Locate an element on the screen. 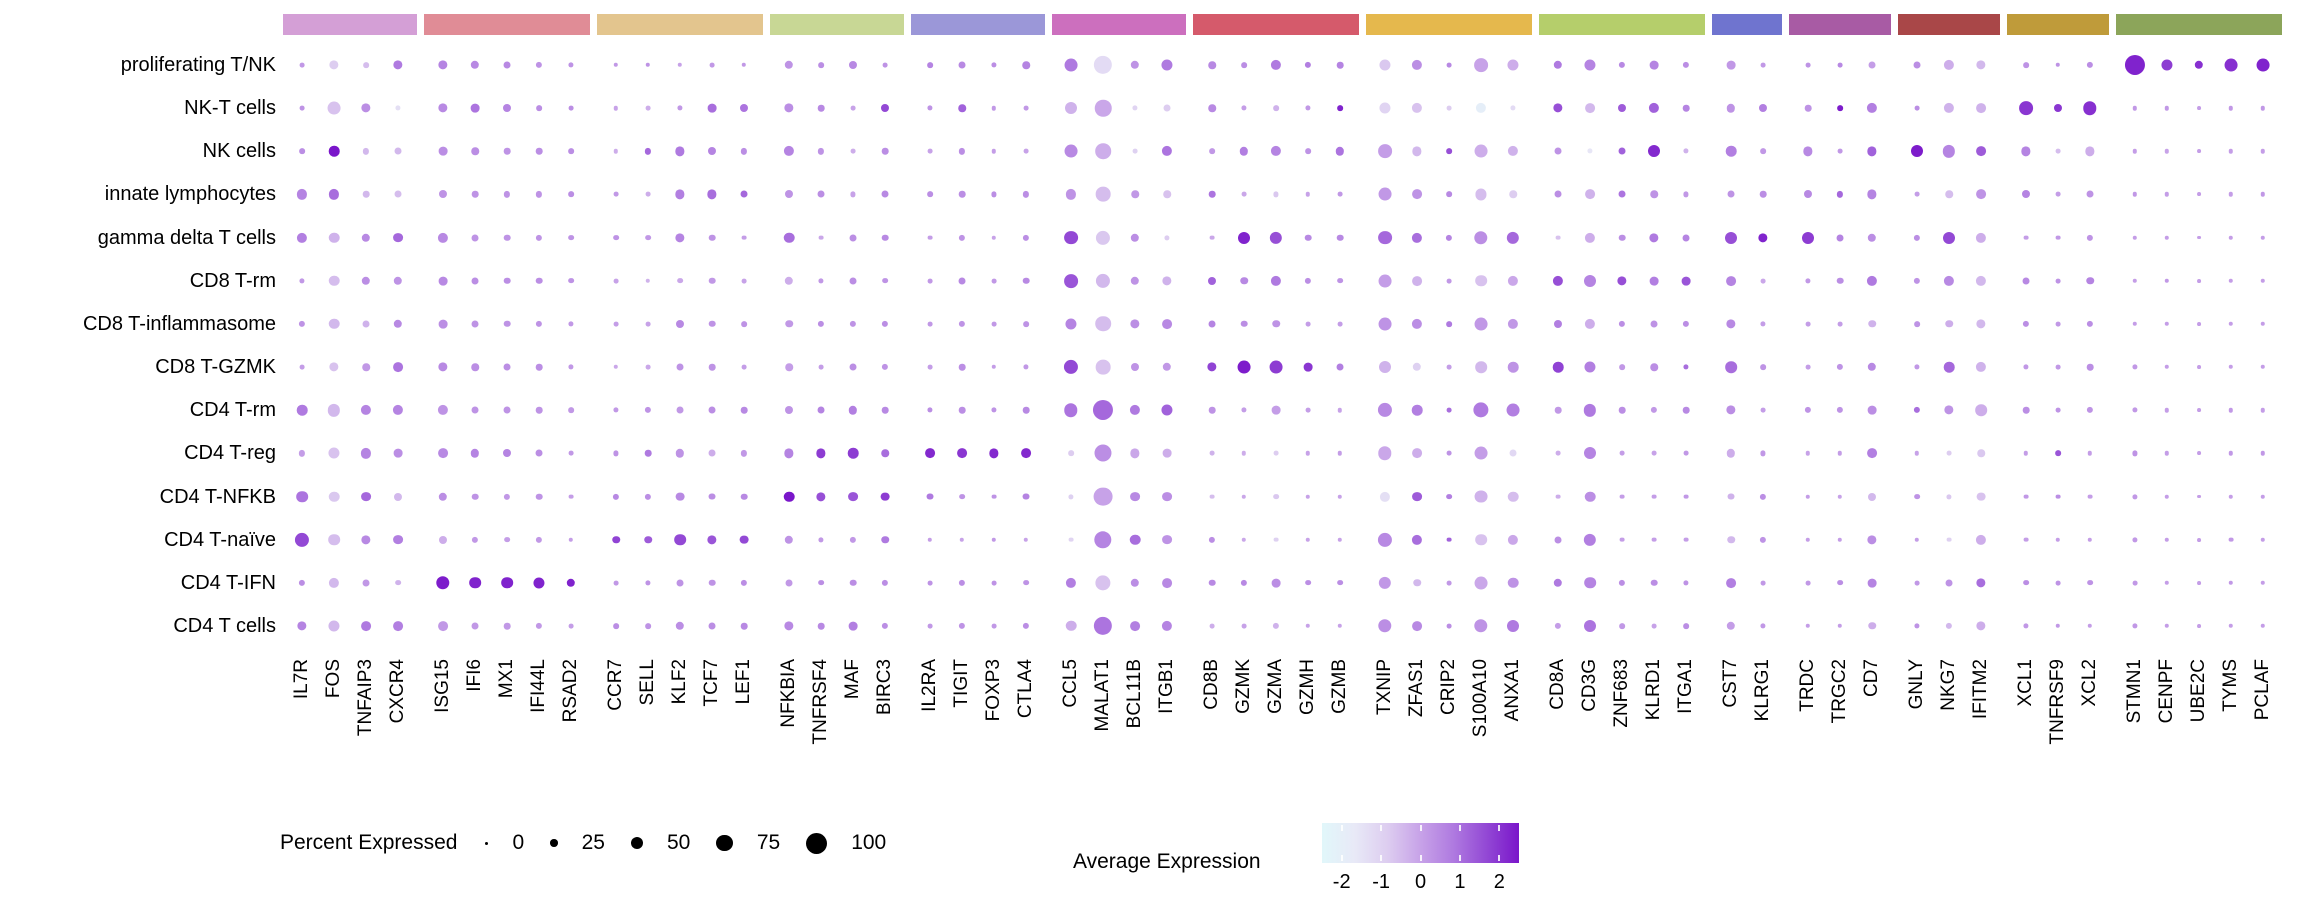 The width and height of the screenshot is (2304, 921). gene-label: MX1 is located at coordinates (506, 679).